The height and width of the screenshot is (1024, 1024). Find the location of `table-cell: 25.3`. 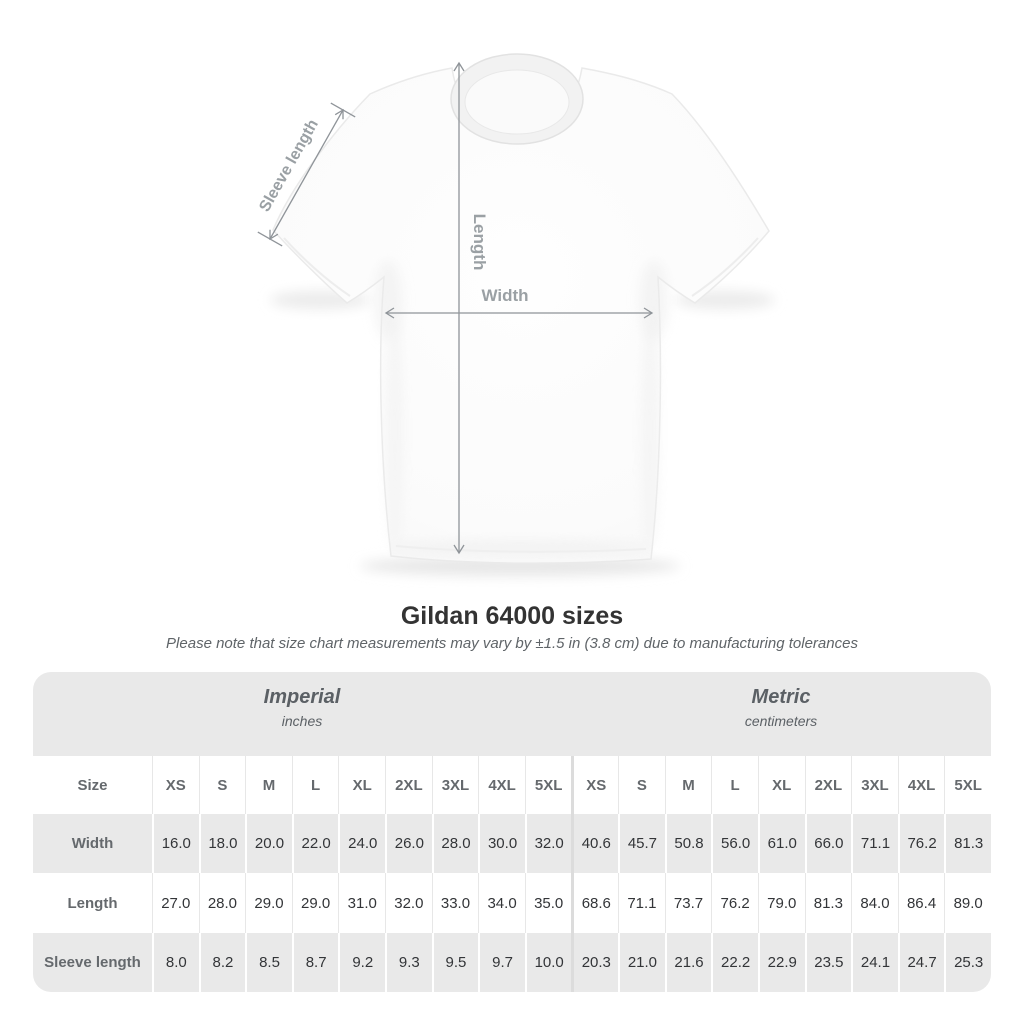

table-cell: 25.3 is located at coordinates (967, 962).